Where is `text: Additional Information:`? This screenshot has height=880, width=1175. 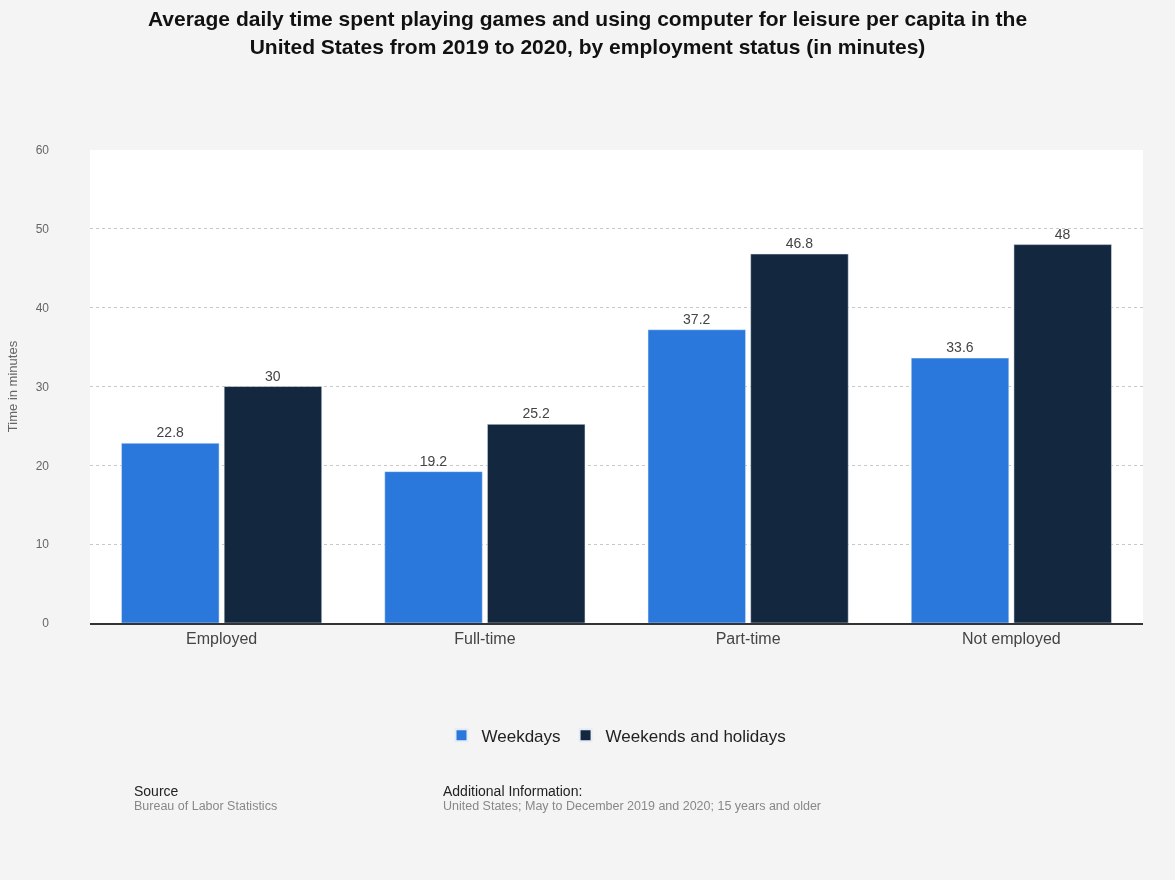
text: Additional Information: is located at coordinates (513, 791).